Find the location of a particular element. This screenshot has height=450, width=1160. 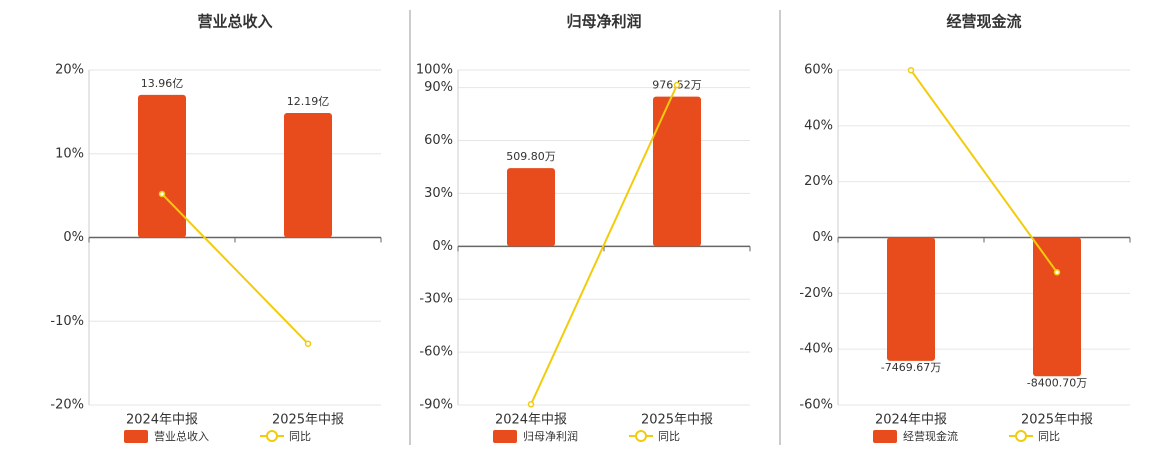

y-tick-label: 100% is located at coordinates (434, 70).